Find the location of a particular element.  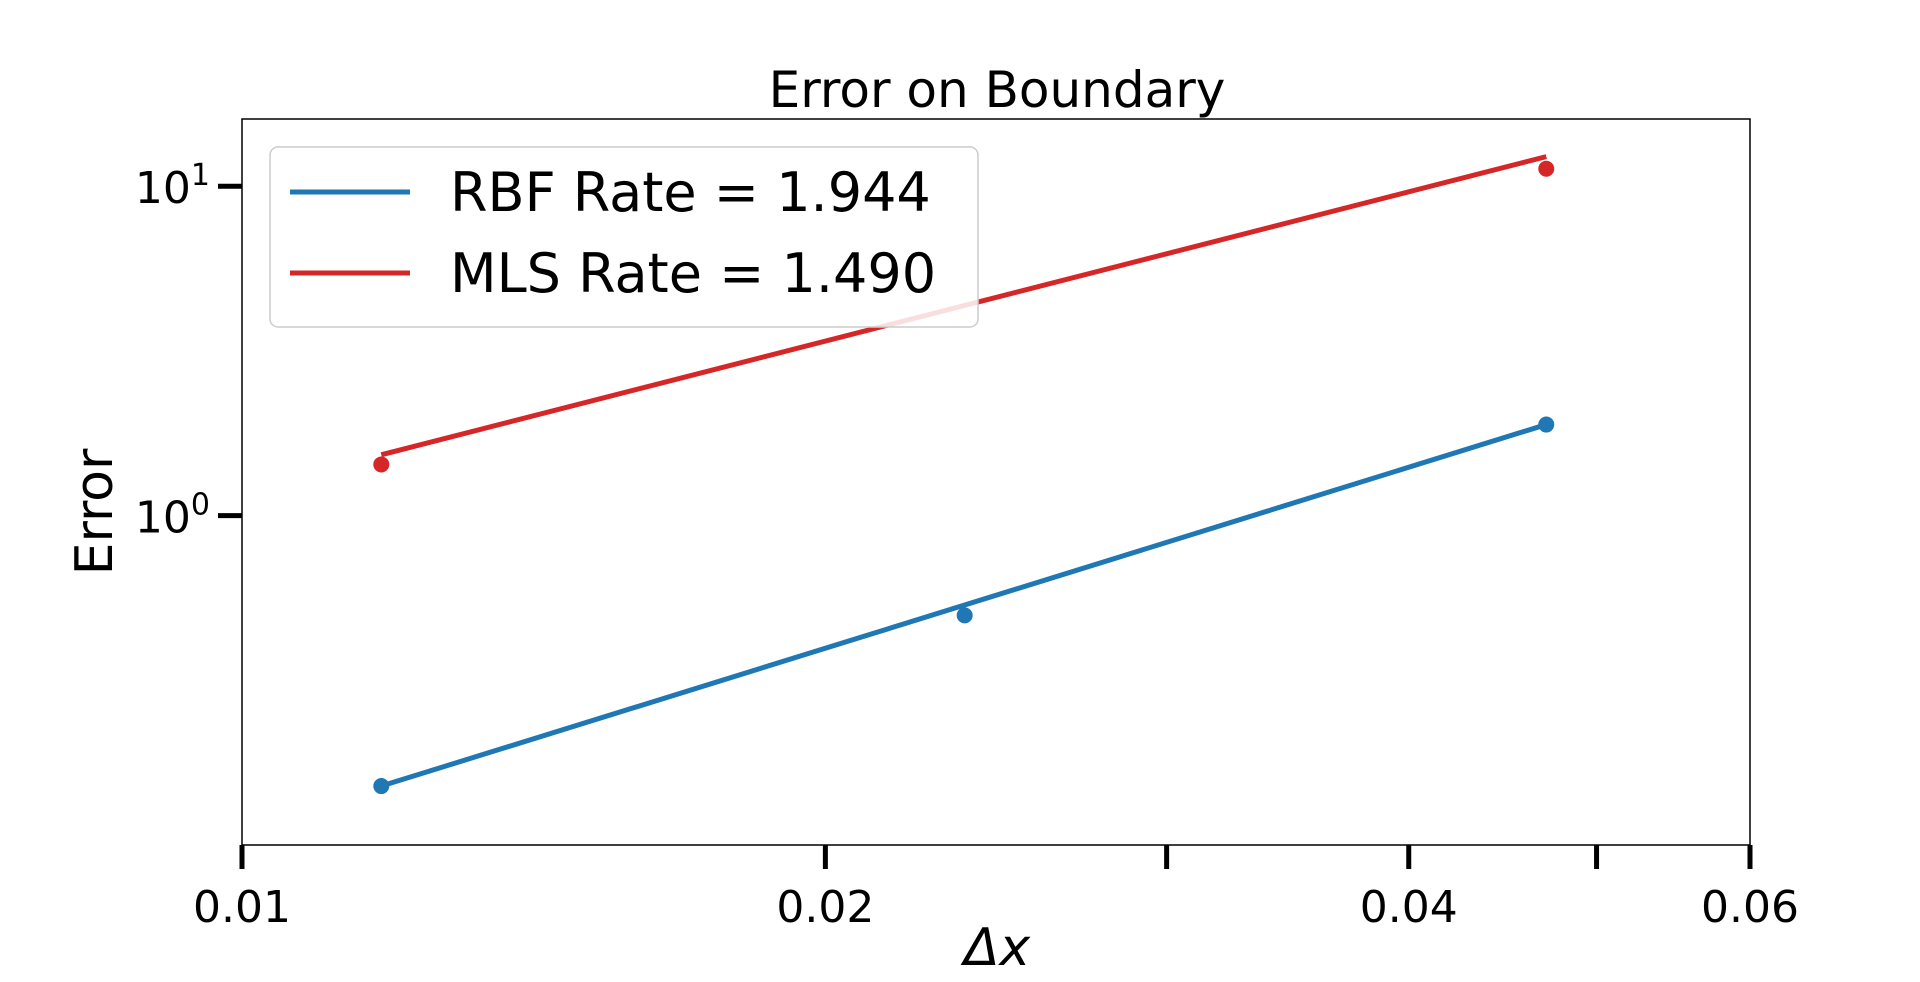

chart-title: Error on Boundary is located at coordinates (997, 90).